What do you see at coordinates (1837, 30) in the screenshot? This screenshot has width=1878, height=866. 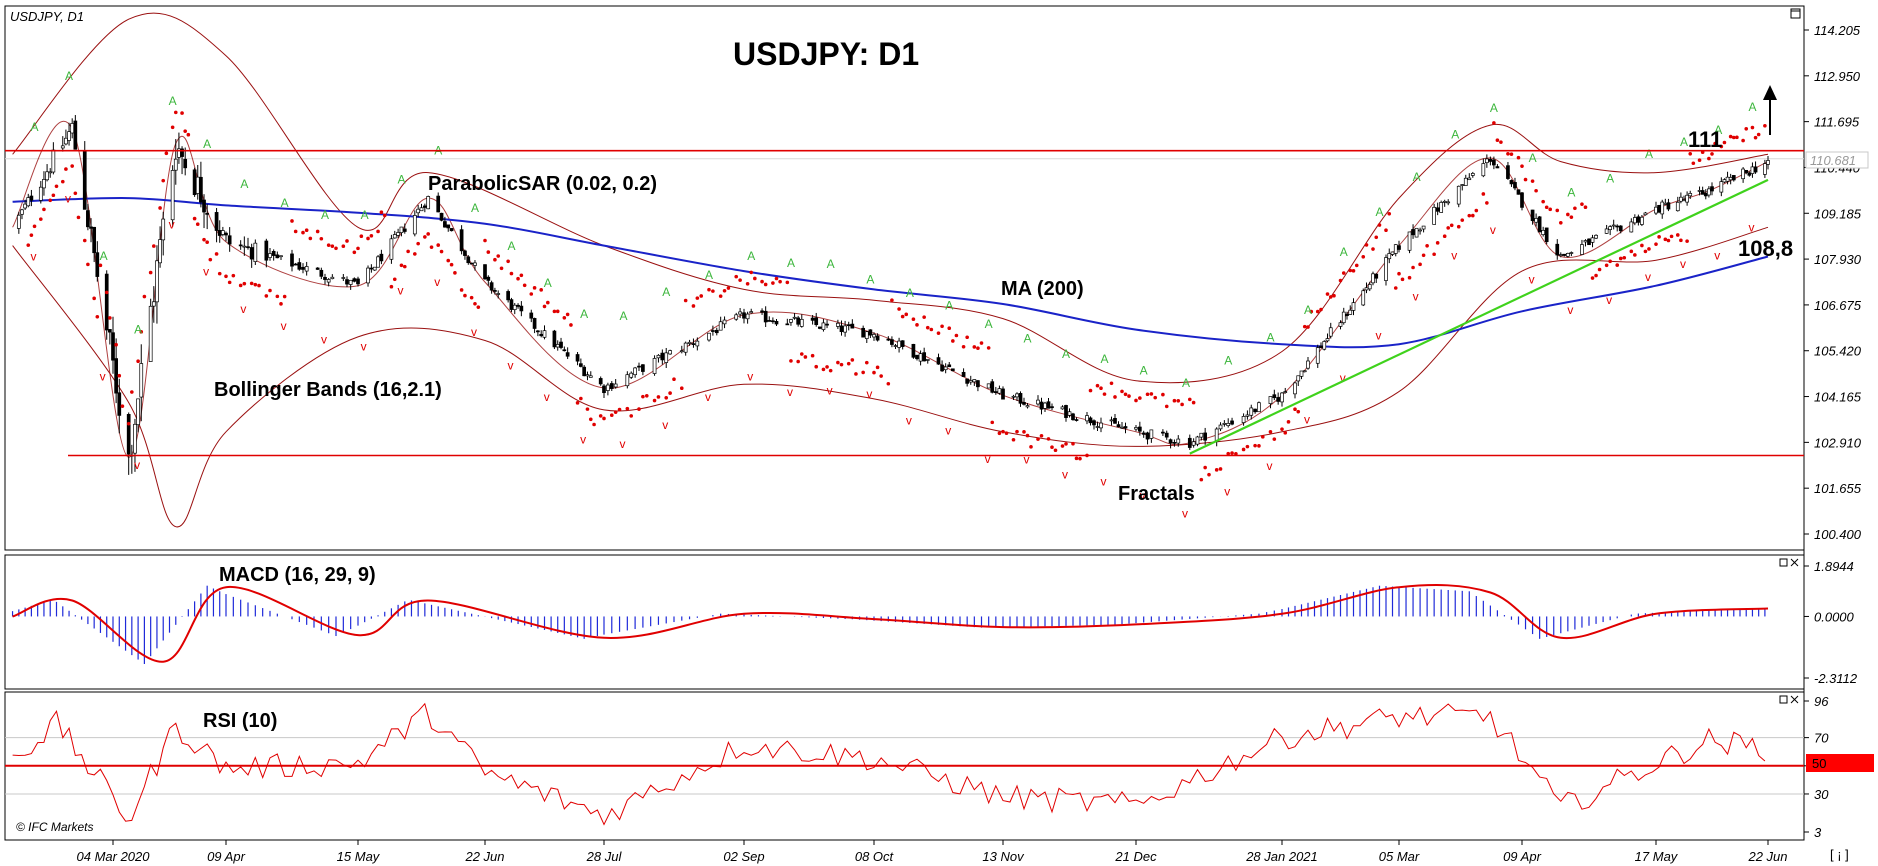 I see `price-tick-label: 114.205` at bounding box center [1837, 30].